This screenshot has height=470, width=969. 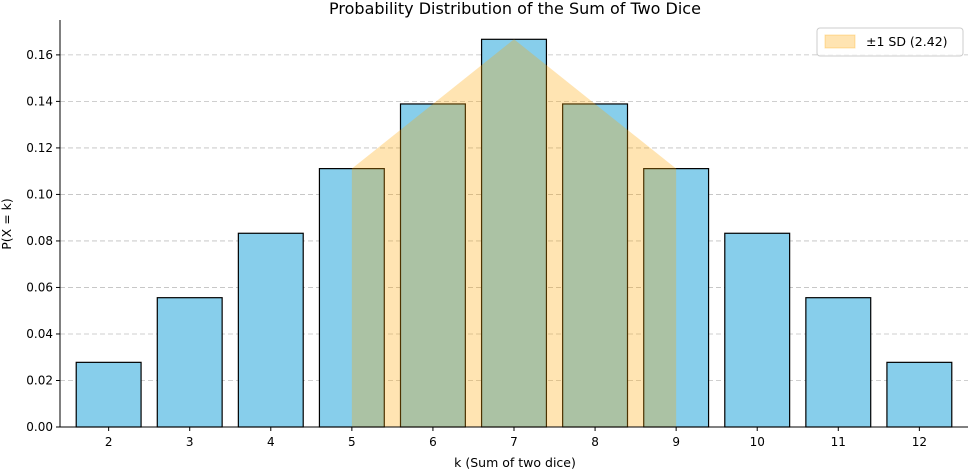 I want to click on x-tick-label: 7, so click(x=514, y=442).